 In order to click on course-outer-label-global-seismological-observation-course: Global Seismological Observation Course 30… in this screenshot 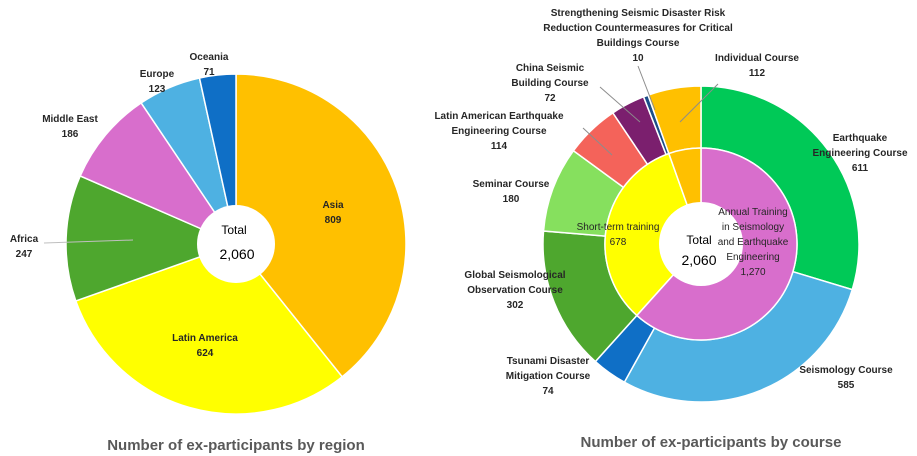, I will do `click(514, 290)`.